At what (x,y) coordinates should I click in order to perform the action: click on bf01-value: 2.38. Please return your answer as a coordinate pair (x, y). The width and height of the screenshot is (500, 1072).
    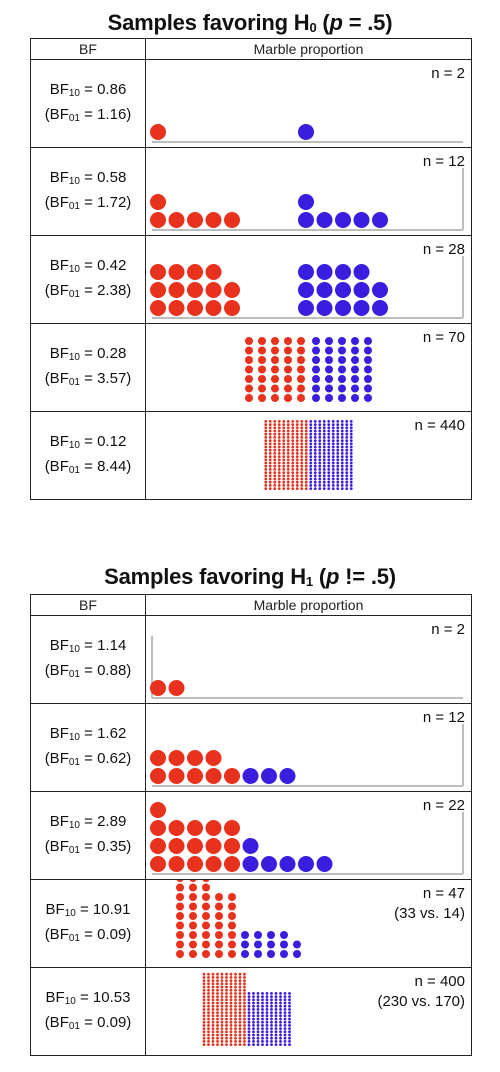
    Looking at the image, I should click on (112, 290).